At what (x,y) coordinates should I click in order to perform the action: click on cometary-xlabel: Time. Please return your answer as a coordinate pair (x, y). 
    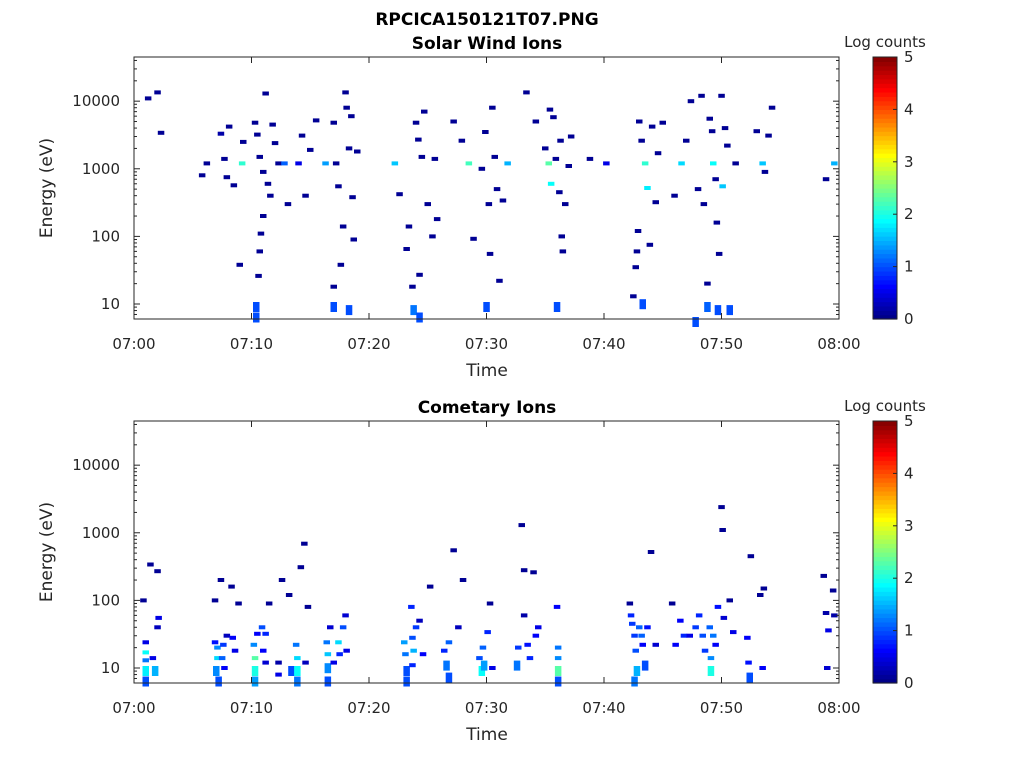
    Looking at the image, I should click on (486, 735).